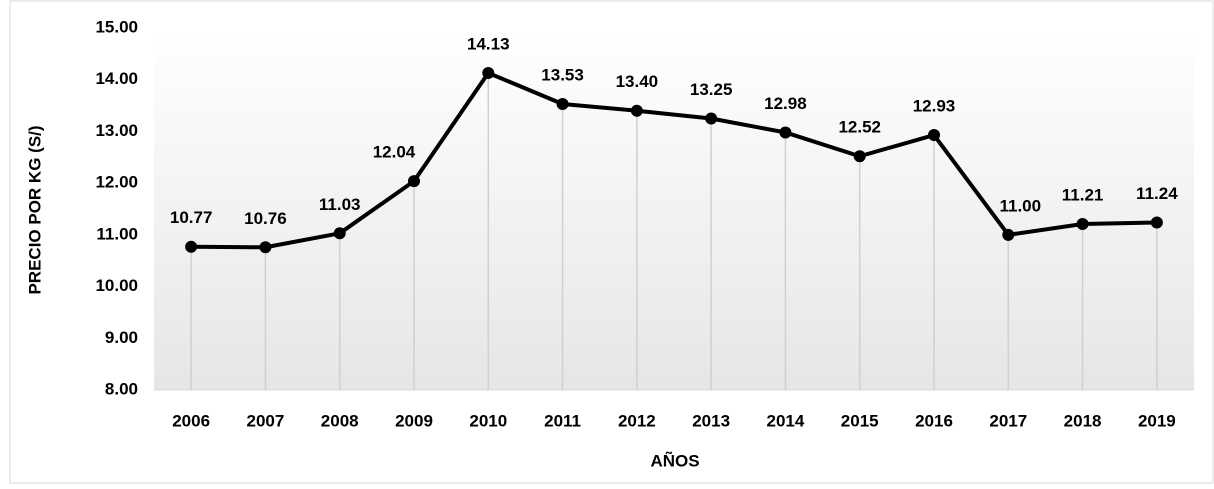 The height and width of the screenshot is (489, 1214). What do you see at coordinates (117, 233) in the screenshot?
I see `y-tick-label: 11.00` at bounding box center [117, 233].